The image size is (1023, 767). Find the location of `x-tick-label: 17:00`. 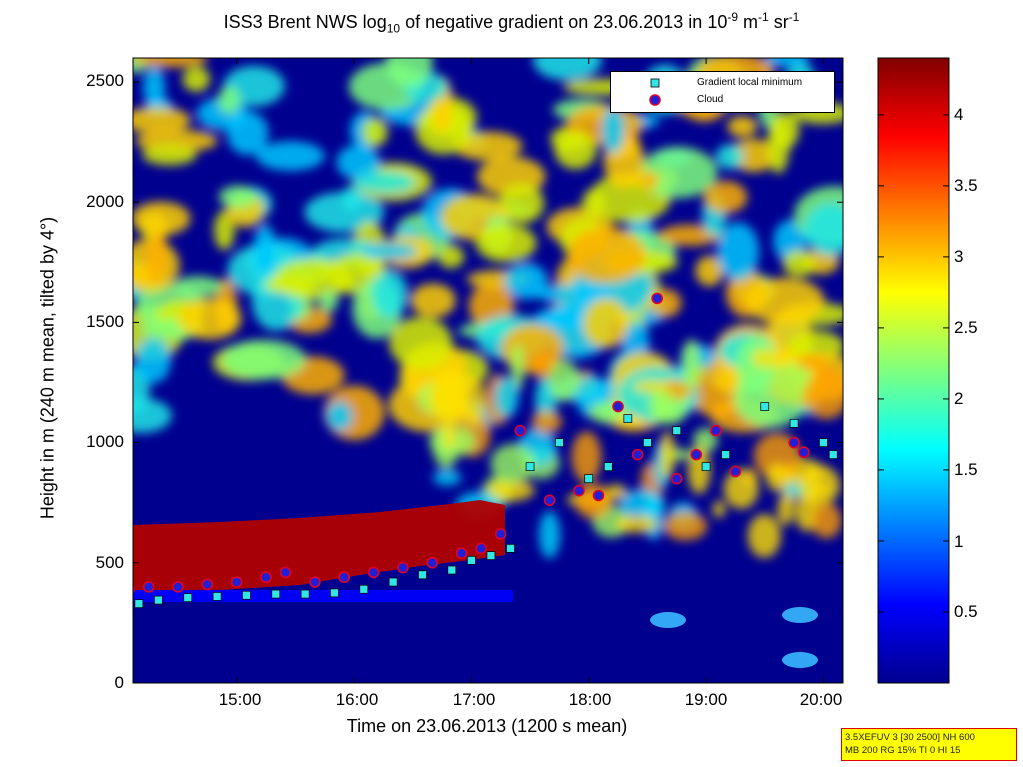

x-tick-label: 17:00 is located at coordinates (474, 699).